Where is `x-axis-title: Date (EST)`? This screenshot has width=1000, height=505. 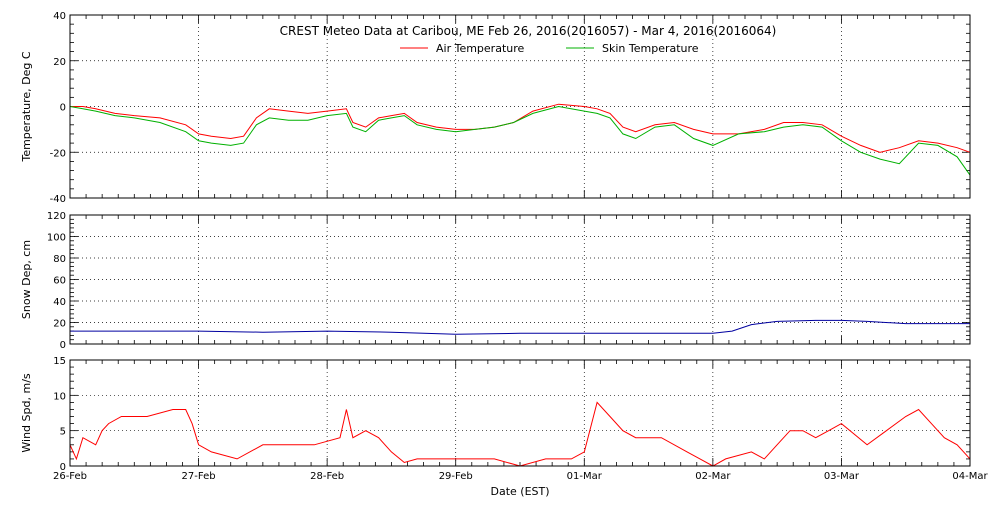
x-axis-title: Date (EST) is located at coordinates (519, 491).